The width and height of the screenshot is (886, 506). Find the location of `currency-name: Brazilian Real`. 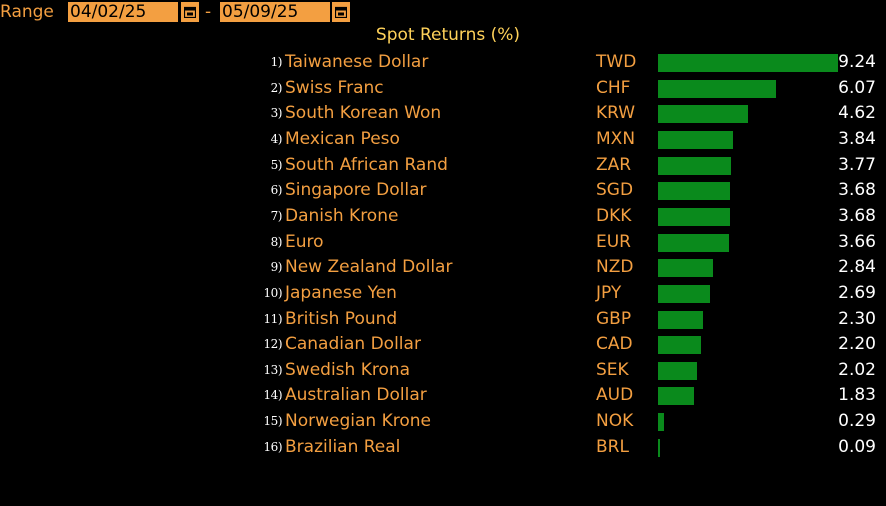

currency-name: Brazilian Real is located at coordinates (343, 446).